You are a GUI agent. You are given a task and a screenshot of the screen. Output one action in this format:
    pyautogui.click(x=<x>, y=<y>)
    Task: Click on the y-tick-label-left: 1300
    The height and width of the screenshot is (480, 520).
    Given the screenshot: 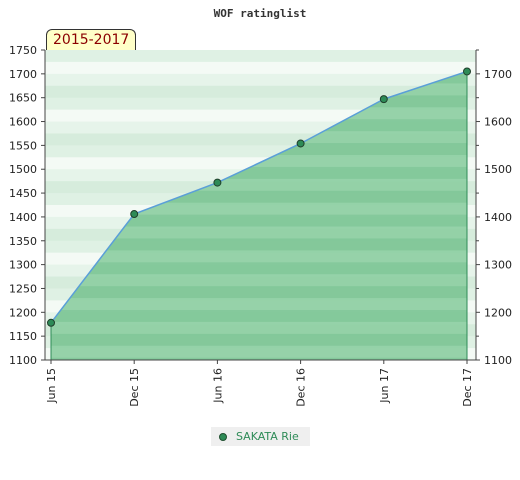 What is the action you would take?
    pyautogui.click(x=23, y=265)
    